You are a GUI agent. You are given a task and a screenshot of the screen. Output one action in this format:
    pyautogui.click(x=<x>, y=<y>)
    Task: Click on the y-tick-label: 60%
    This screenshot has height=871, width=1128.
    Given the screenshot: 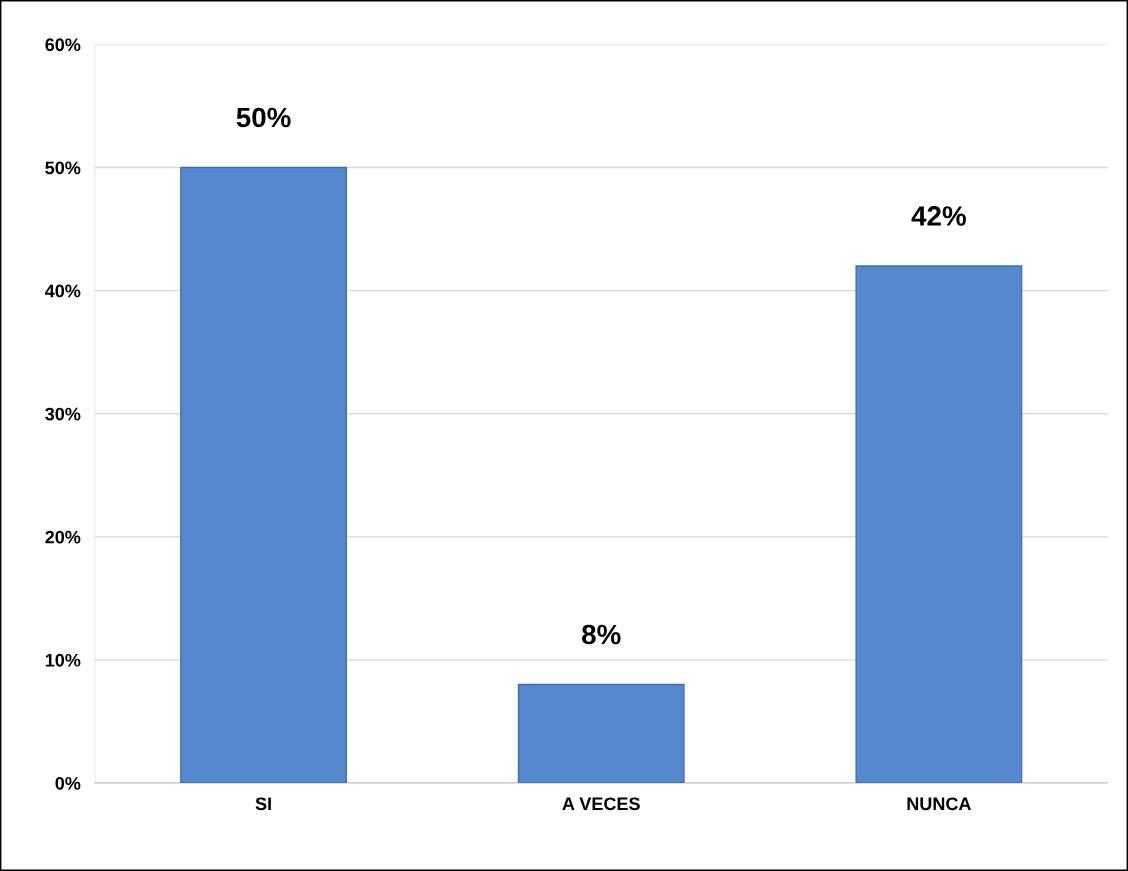 What is the action you would take?
    pyautogui.click(x=63, y=45)
    